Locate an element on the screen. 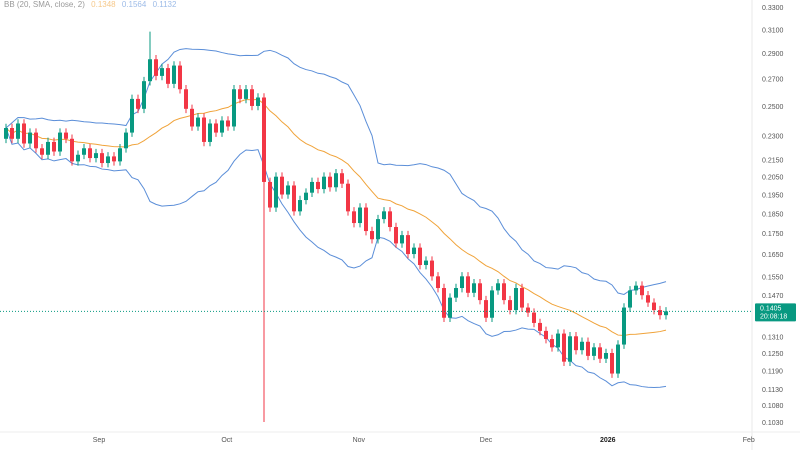 The height and width of the screenshot is (450, 800). y-tick-label: 0.1310 is located at coordinates (773, 337).